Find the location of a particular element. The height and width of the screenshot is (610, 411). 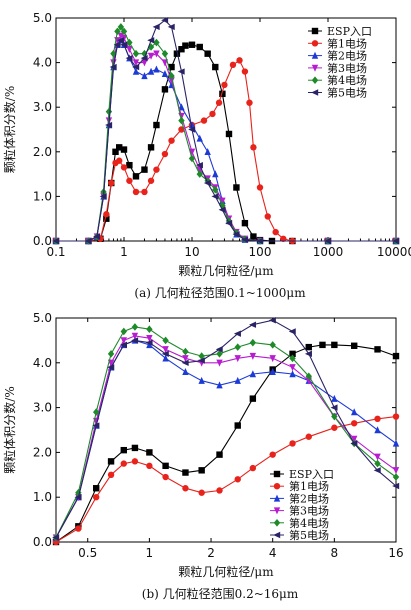

chart-b-ytick-label: 4.0 is located at coordinates (42, 363).